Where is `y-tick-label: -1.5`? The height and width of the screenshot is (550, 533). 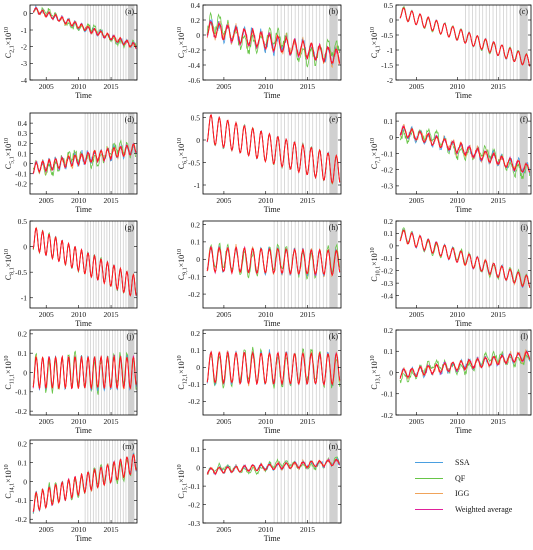
y-tick-label: -1.5 is located at coordinates (387, 65).